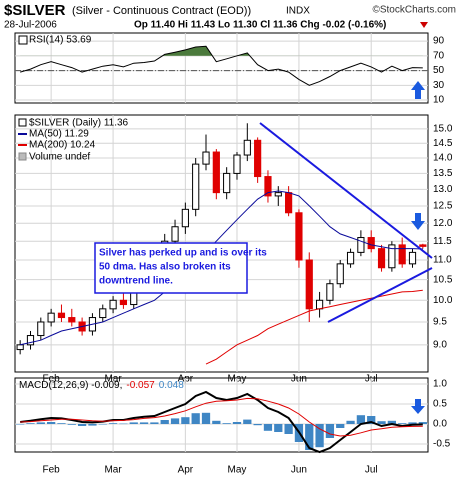 This screenshot has width=460, height=480. What do you see at coordinates (79, 123) in the screenshot?
I see `legend-label: $SILVER (Daily) 11.36` at bounding box center [79, 123].